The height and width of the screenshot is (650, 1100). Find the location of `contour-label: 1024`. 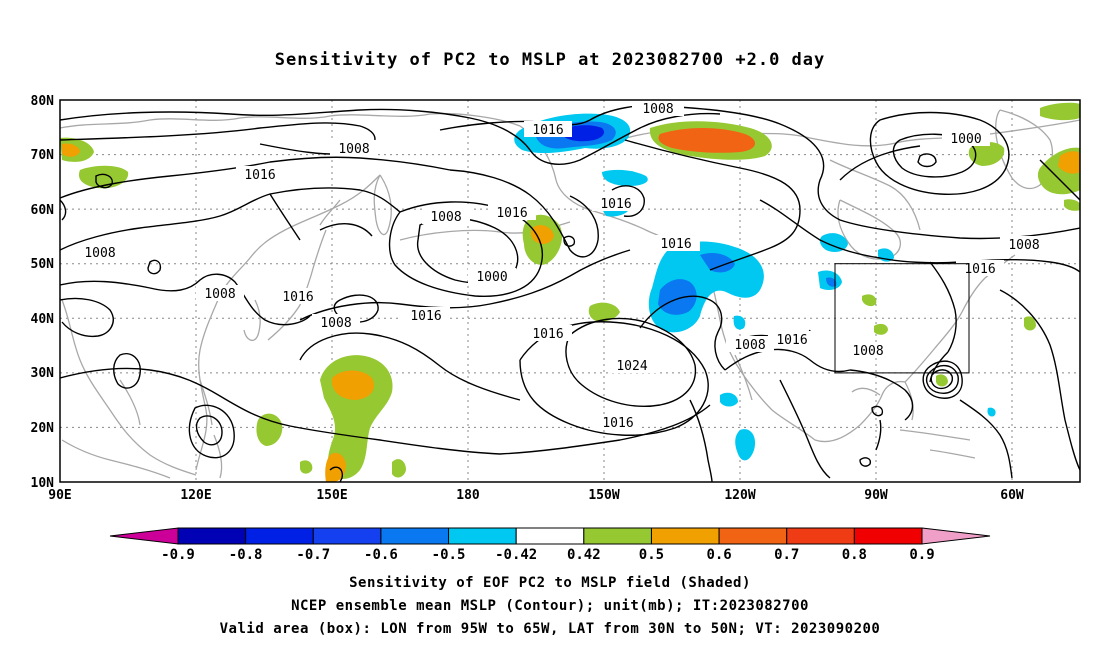

contour-label: 1024 is located at coordinates (632, 365).